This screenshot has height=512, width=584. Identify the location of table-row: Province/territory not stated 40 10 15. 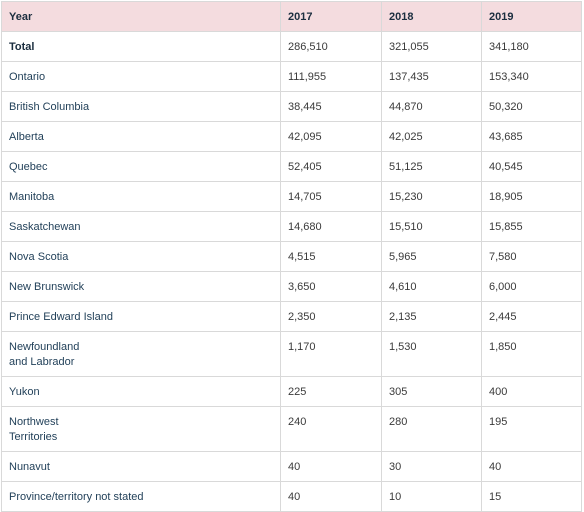
(291, 496).